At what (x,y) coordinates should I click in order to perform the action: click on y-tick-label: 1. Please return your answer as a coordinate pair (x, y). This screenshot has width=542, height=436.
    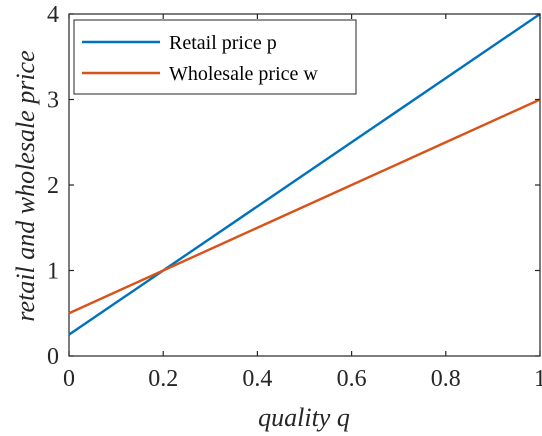
    Looking at the image, I should click on (53, 272).